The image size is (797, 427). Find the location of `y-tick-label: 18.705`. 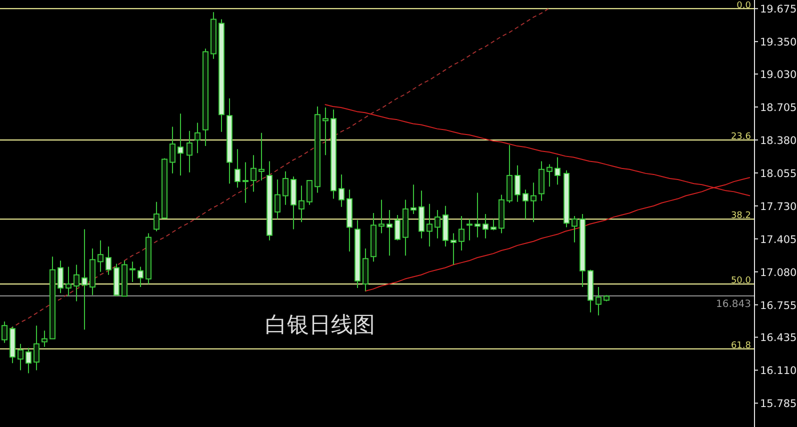

y-tick-label: 18.705 is located at coordinates (778, 108).